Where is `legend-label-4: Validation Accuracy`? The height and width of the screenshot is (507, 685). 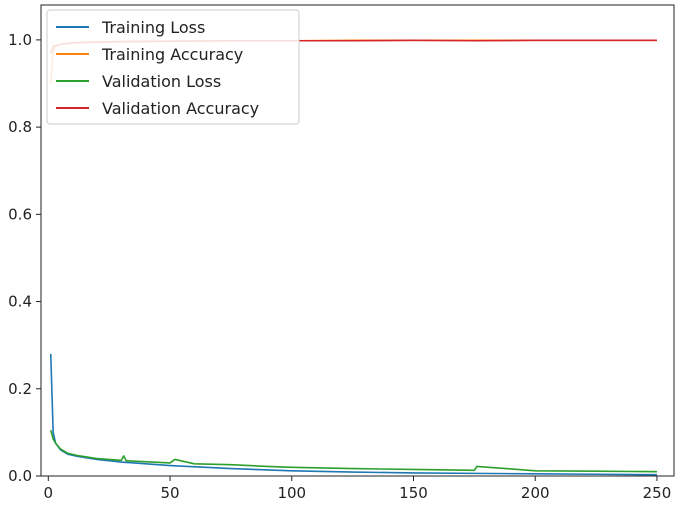
legend-label-4: Validation Accuracy is located at coordinates (180, 108).